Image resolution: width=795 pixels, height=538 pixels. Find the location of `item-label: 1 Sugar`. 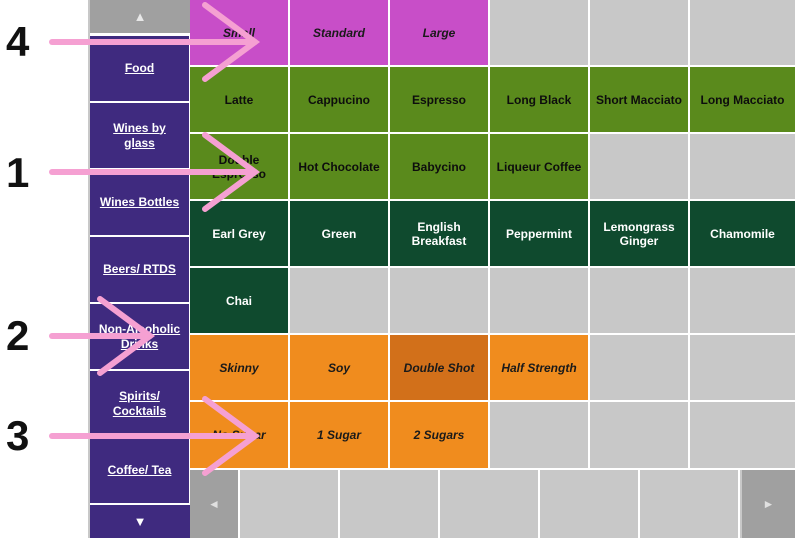

item-label: 1 Sugar is located at coordinates (338, 435).